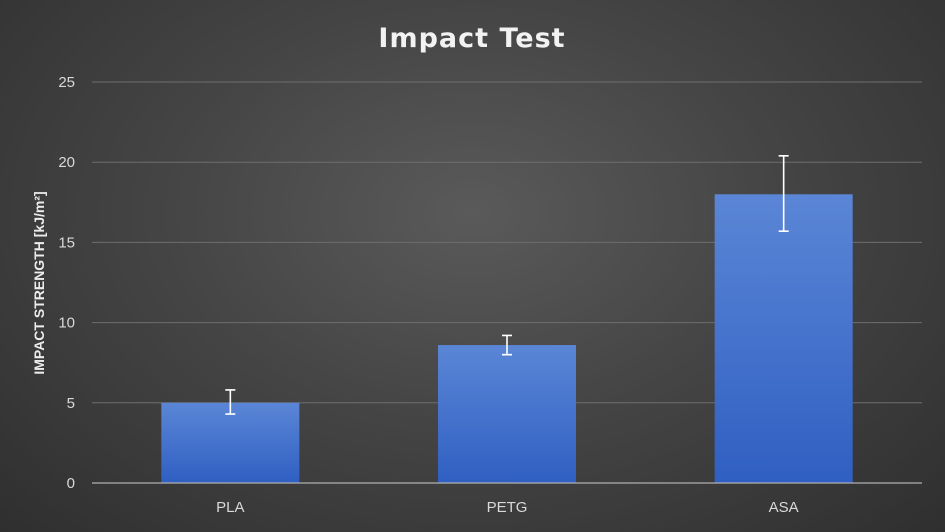 The width and height of the screenshot is (945, 532). What do you see at coordinates (507, 414) in the screenshot?
I see `bar-petg` at bounding box center [507, 414].